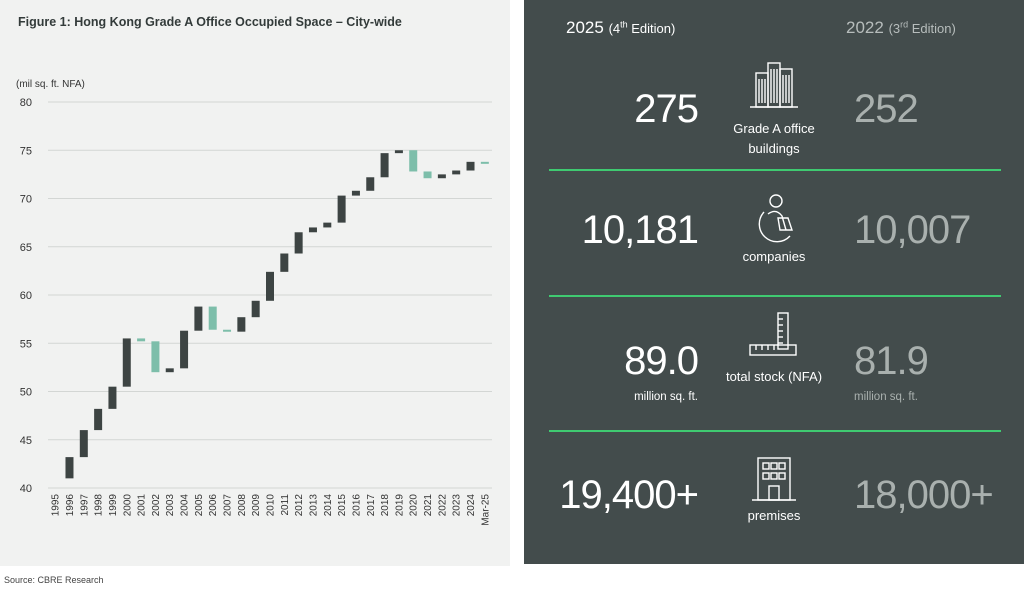  I want to click on waterfall-bar-2011, so click(284, 262).